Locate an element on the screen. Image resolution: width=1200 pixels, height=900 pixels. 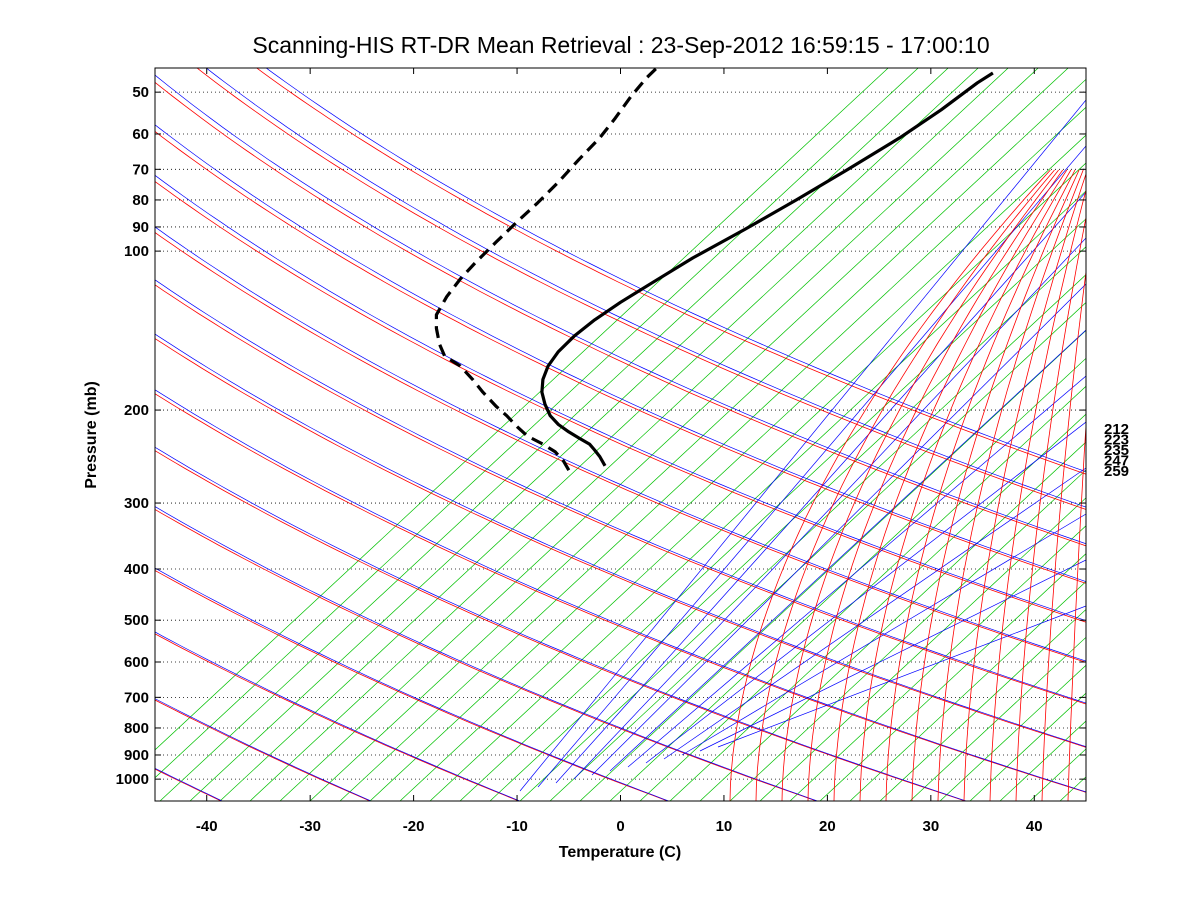
side-label: 235 is located at coordinates (1116, 450).